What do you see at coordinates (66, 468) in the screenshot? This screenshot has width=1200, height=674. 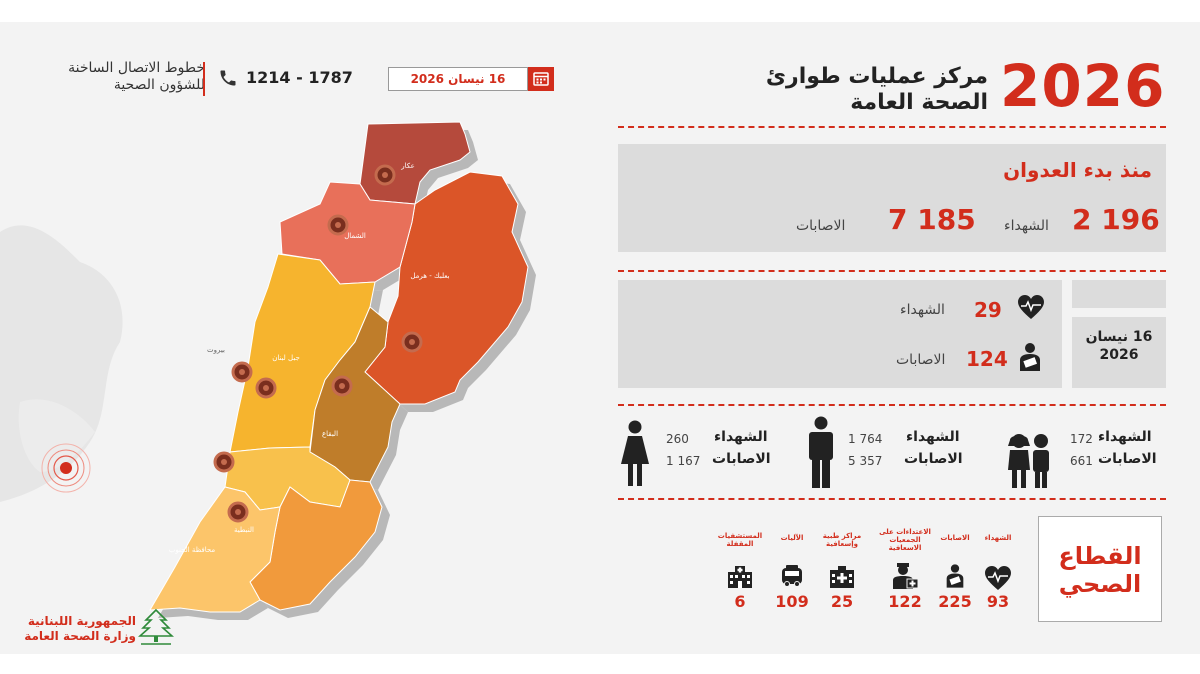 I see `pulse-target-icon` at bounding box center [66, 468].